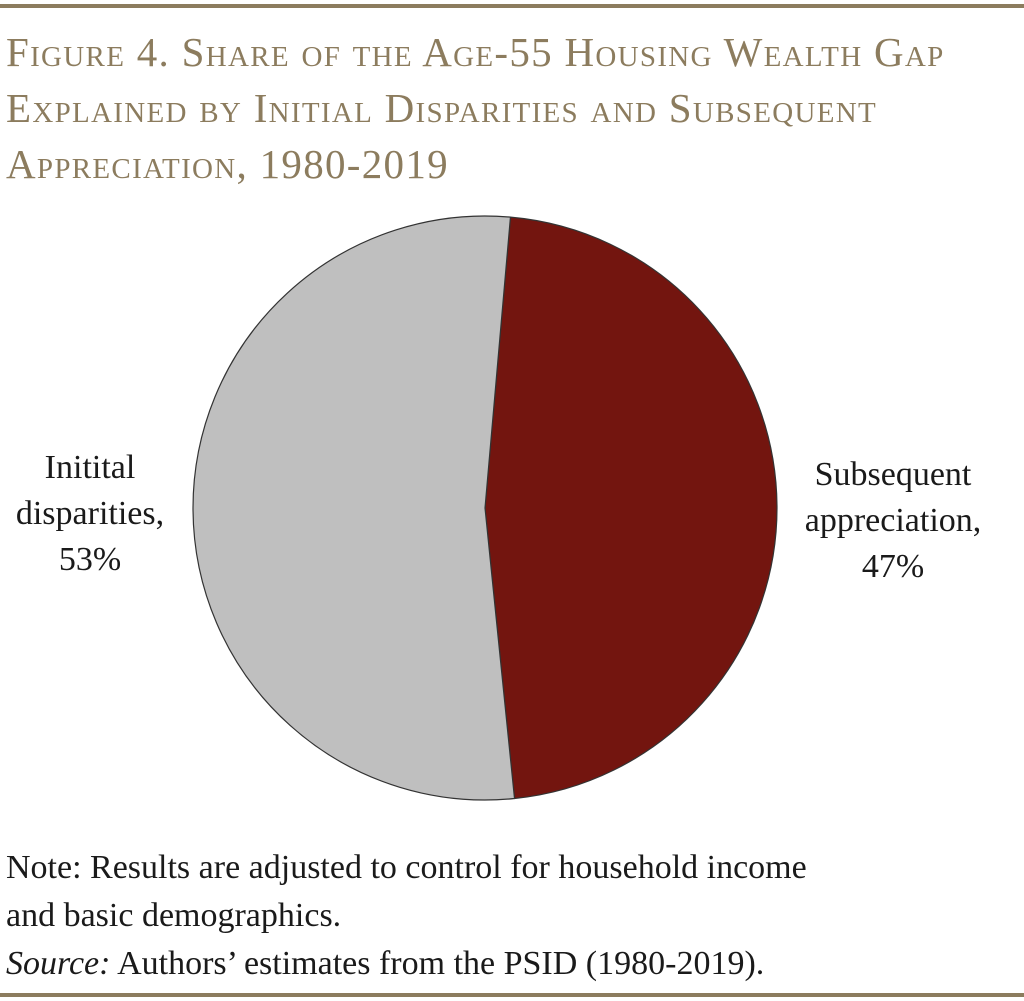 The height and width of the screenshot is (1001, 1024). Describe the element at coordinates (512, 6) in the screenshot. I see `top-rule` at that location.